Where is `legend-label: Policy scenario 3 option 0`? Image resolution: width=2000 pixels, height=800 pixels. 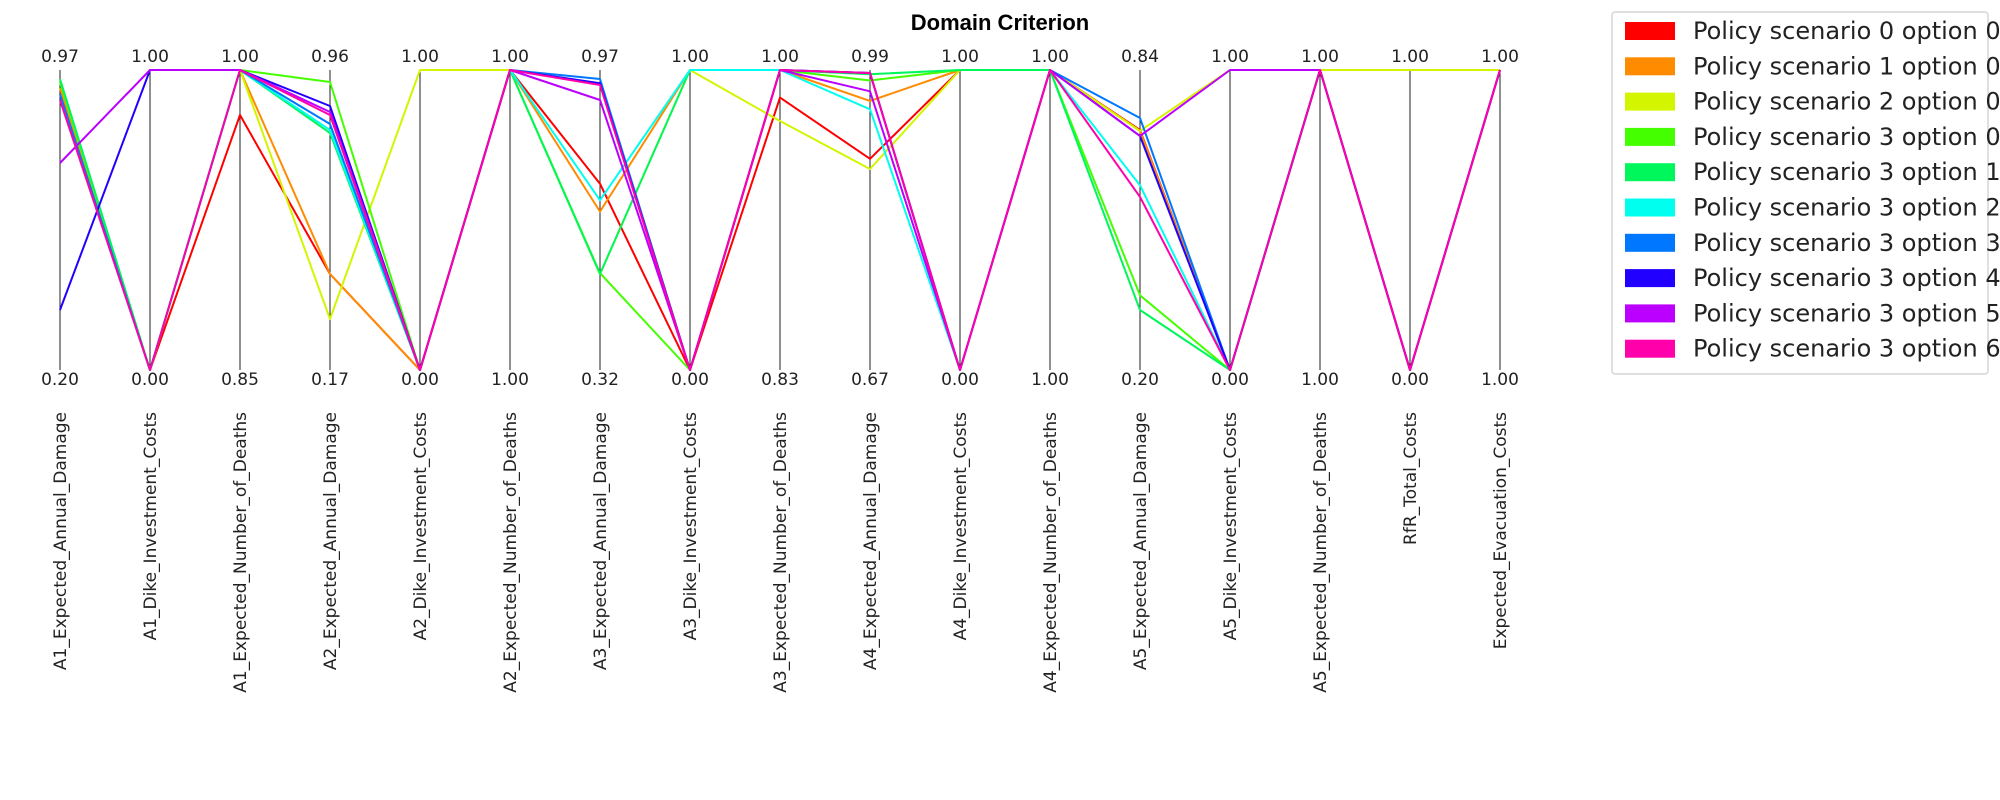 legend-label: Policy scenario 3 option 0 is located at coordinates (1846, 137).